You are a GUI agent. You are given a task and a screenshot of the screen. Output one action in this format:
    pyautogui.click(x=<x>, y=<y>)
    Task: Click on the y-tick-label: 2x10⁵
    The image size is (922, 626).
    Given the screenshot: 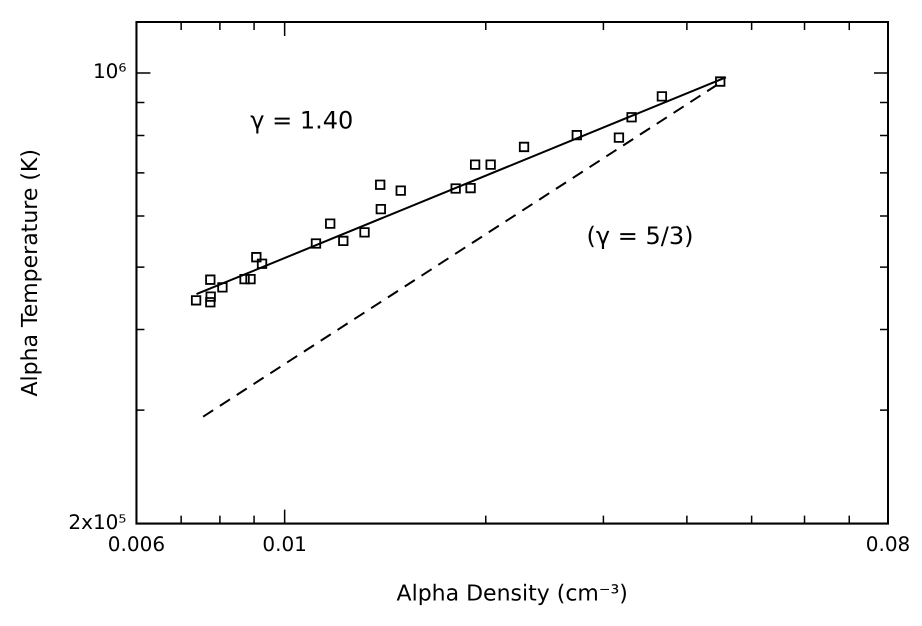 What is the action you would take?
    pyautogui.click(x=97, y=522)
    